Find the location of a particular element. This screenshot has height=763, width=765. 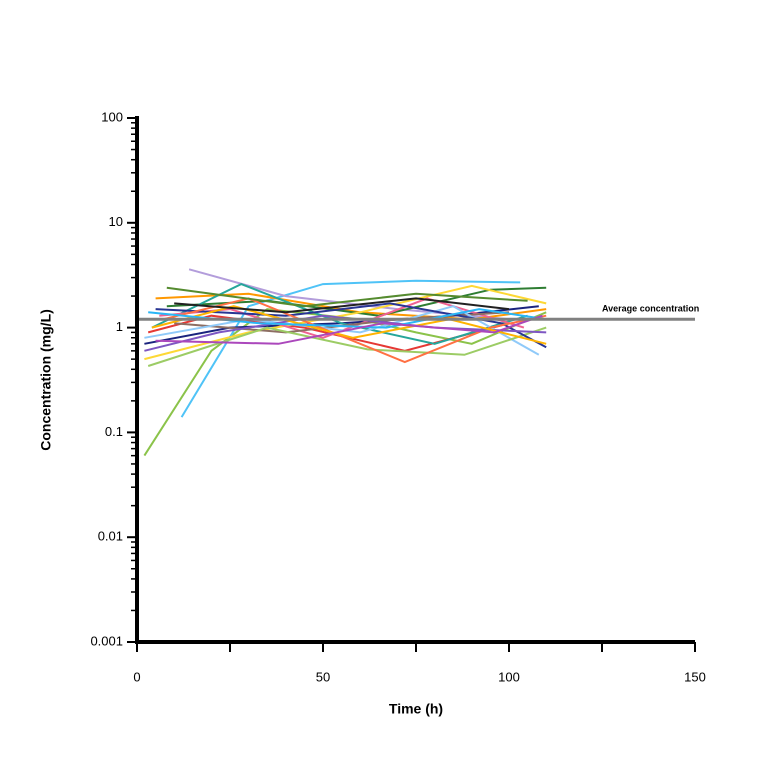

y-axis-title: Concentration (mg/L) is located at coordinates (46, 380).